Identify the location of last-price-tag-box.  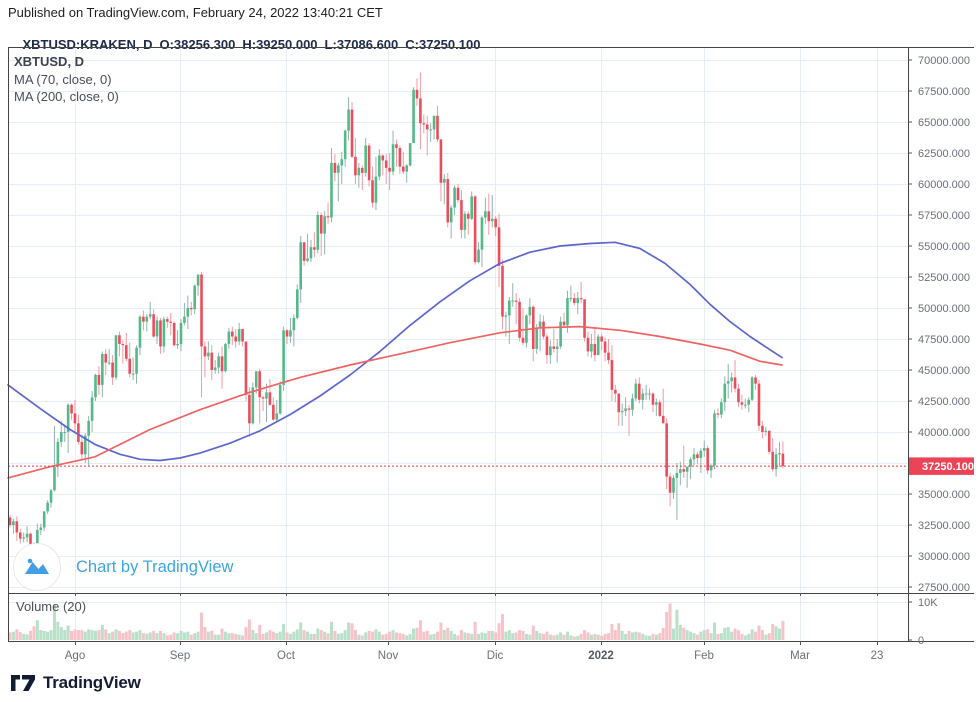
(941, 466).